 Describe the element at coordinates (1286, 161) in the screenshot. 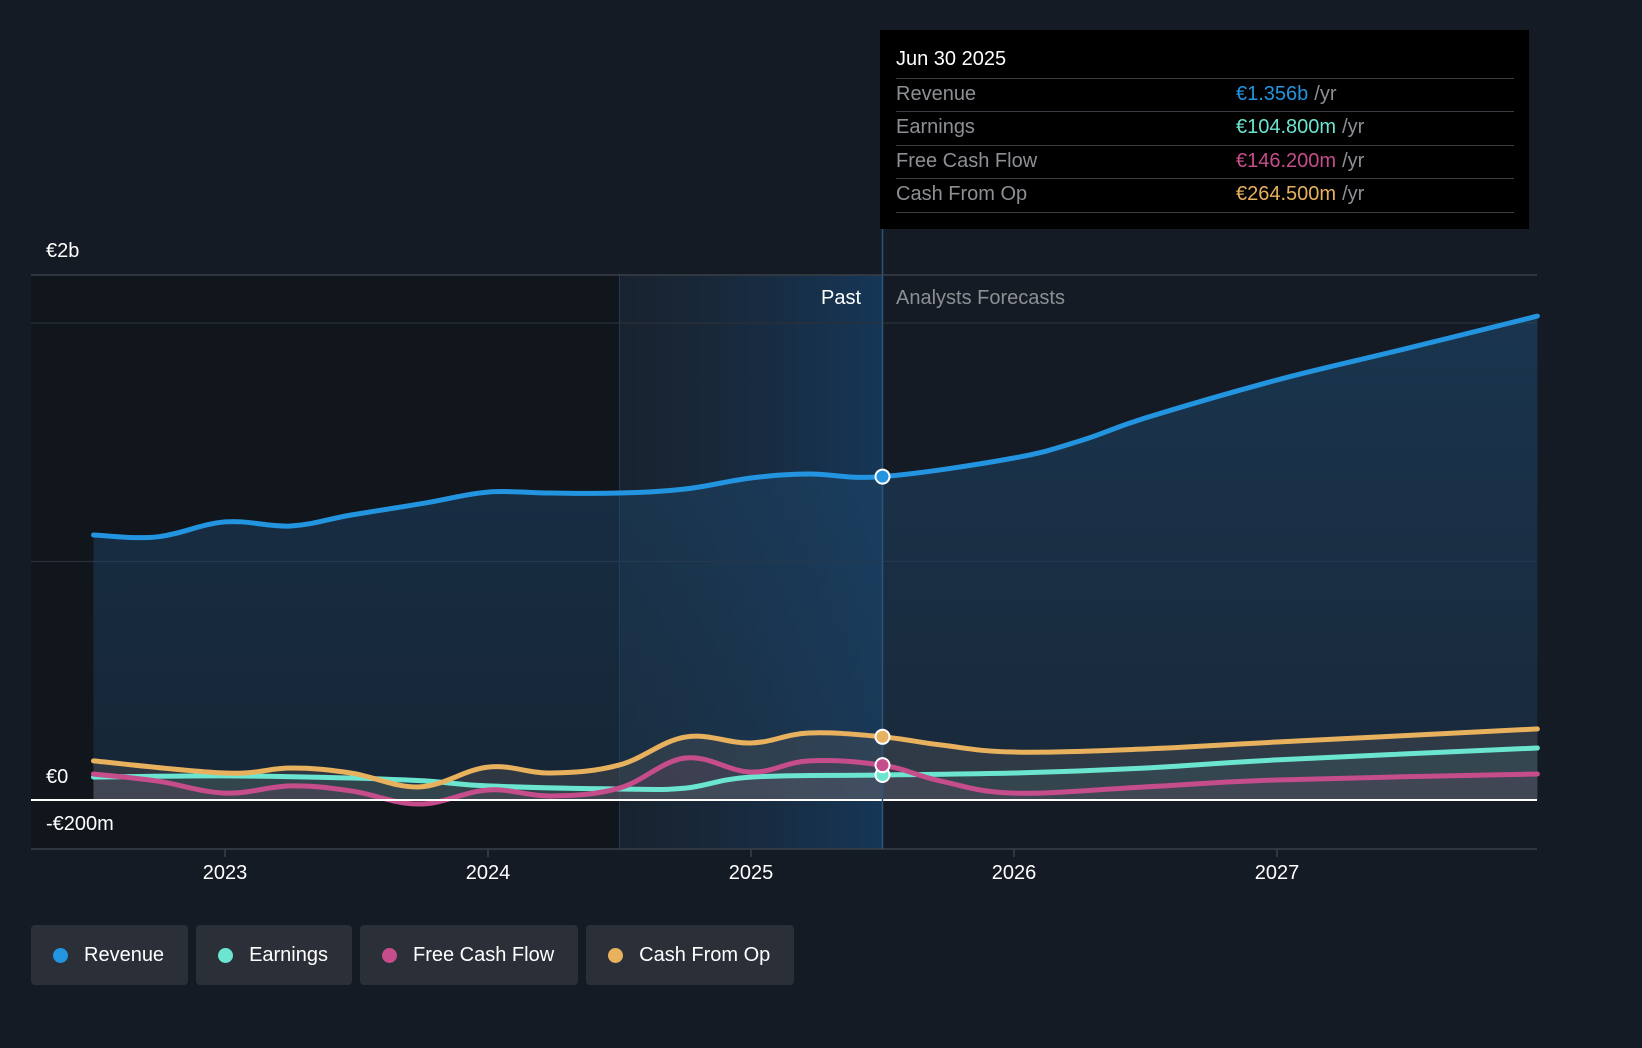

I see `fcf-value: €146.200m` at that location.